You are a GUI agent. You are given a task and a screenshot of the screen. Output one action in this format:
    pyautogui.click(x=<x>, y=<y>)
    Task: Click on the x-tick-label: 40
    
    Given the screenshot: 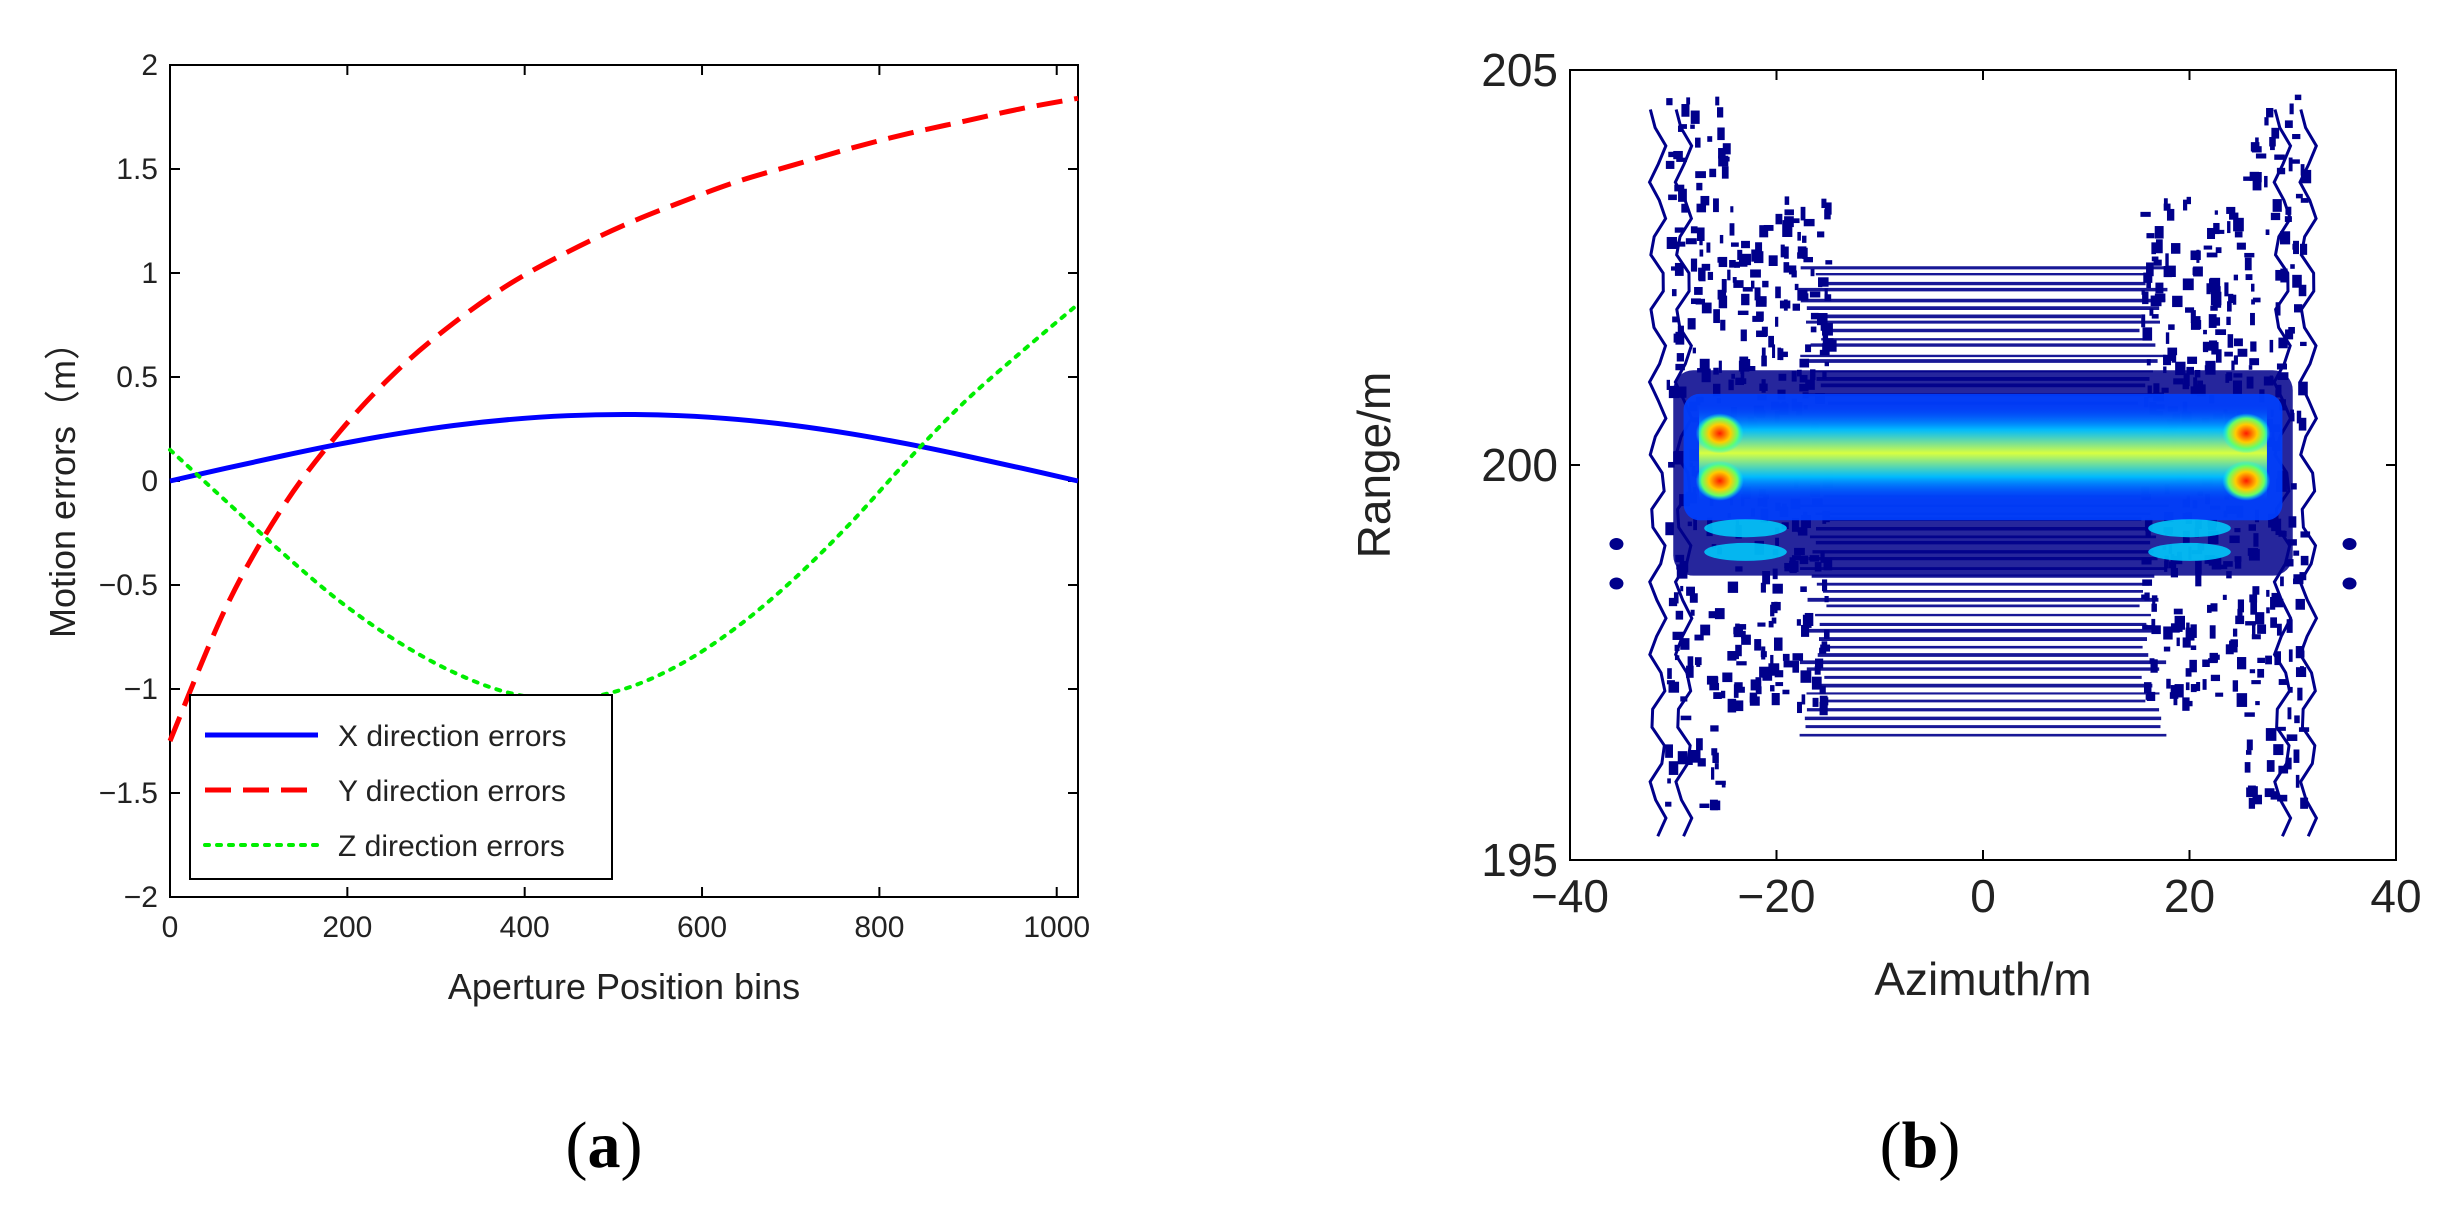 What is the action you would take?
    pyautogui.click(x=2395, y=896)
    